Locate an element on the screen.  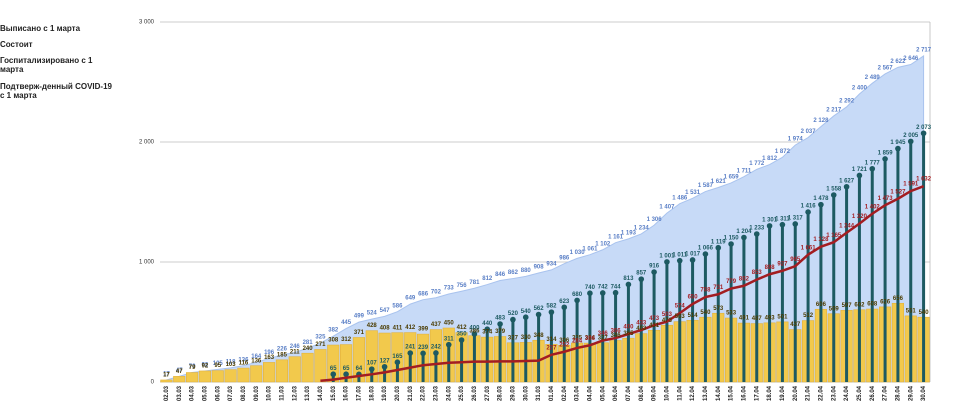
data-label: 1 320 is located at coordinates (860, 217).